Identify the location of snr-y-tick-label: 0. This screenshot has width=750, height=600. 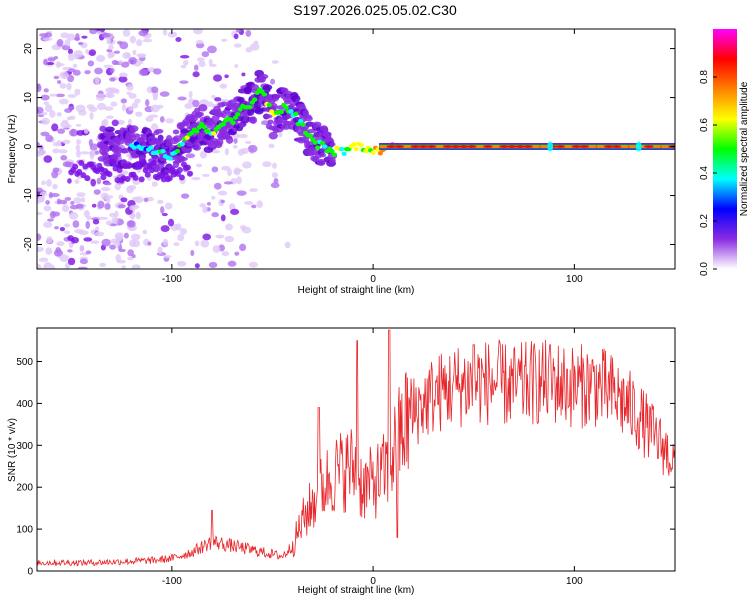
(30, 572).